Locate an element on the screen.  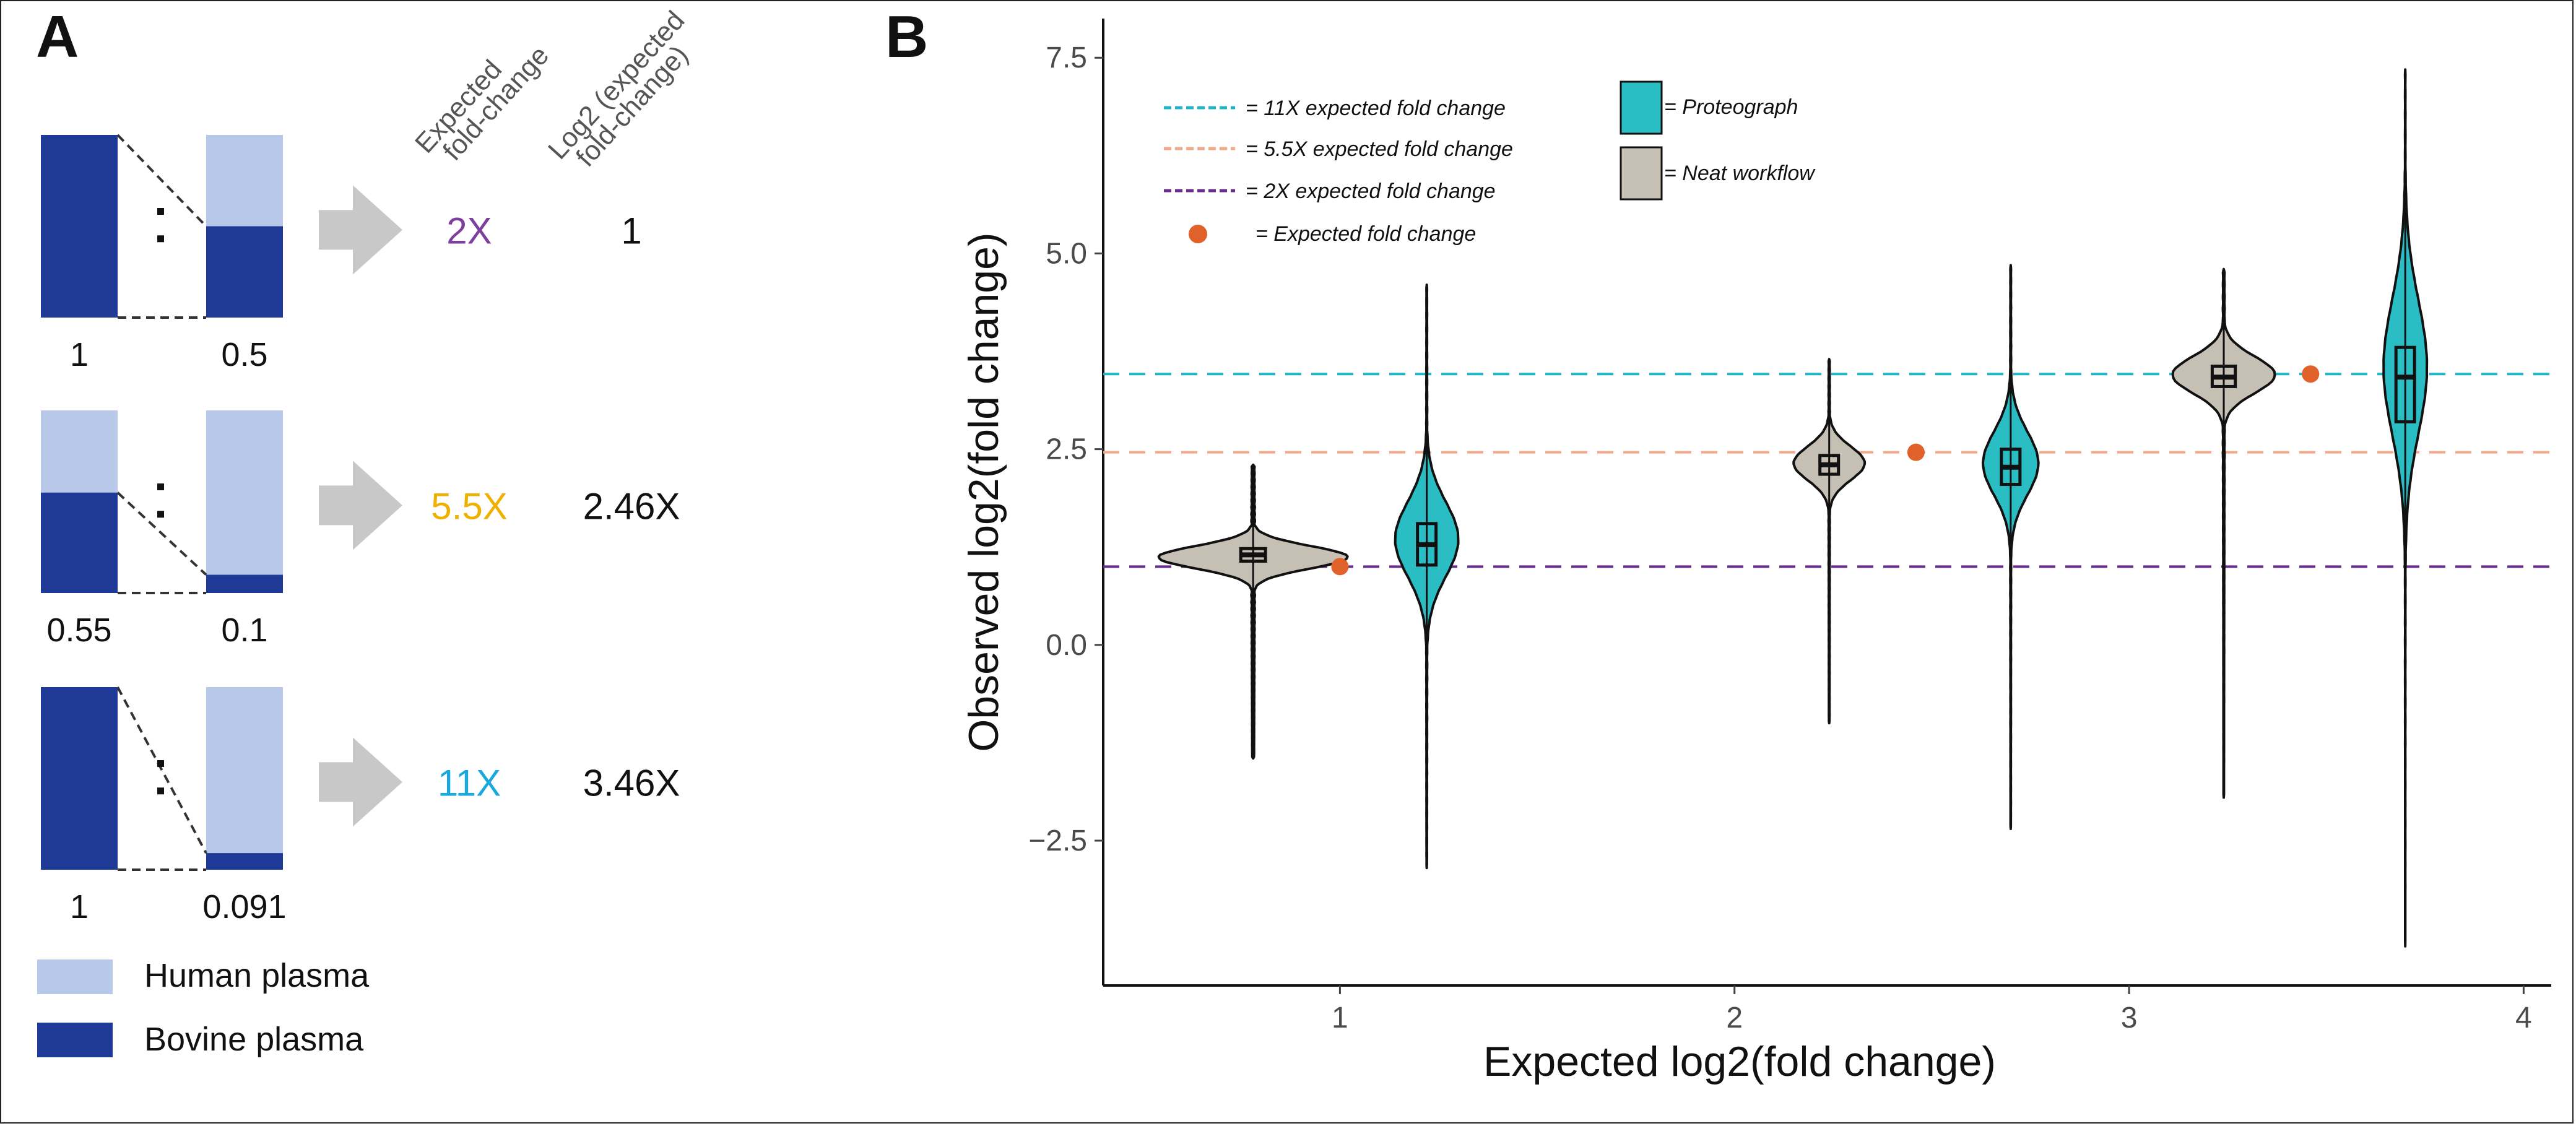
row-0-log2-label: 1 is located at coordinates (631, 230).